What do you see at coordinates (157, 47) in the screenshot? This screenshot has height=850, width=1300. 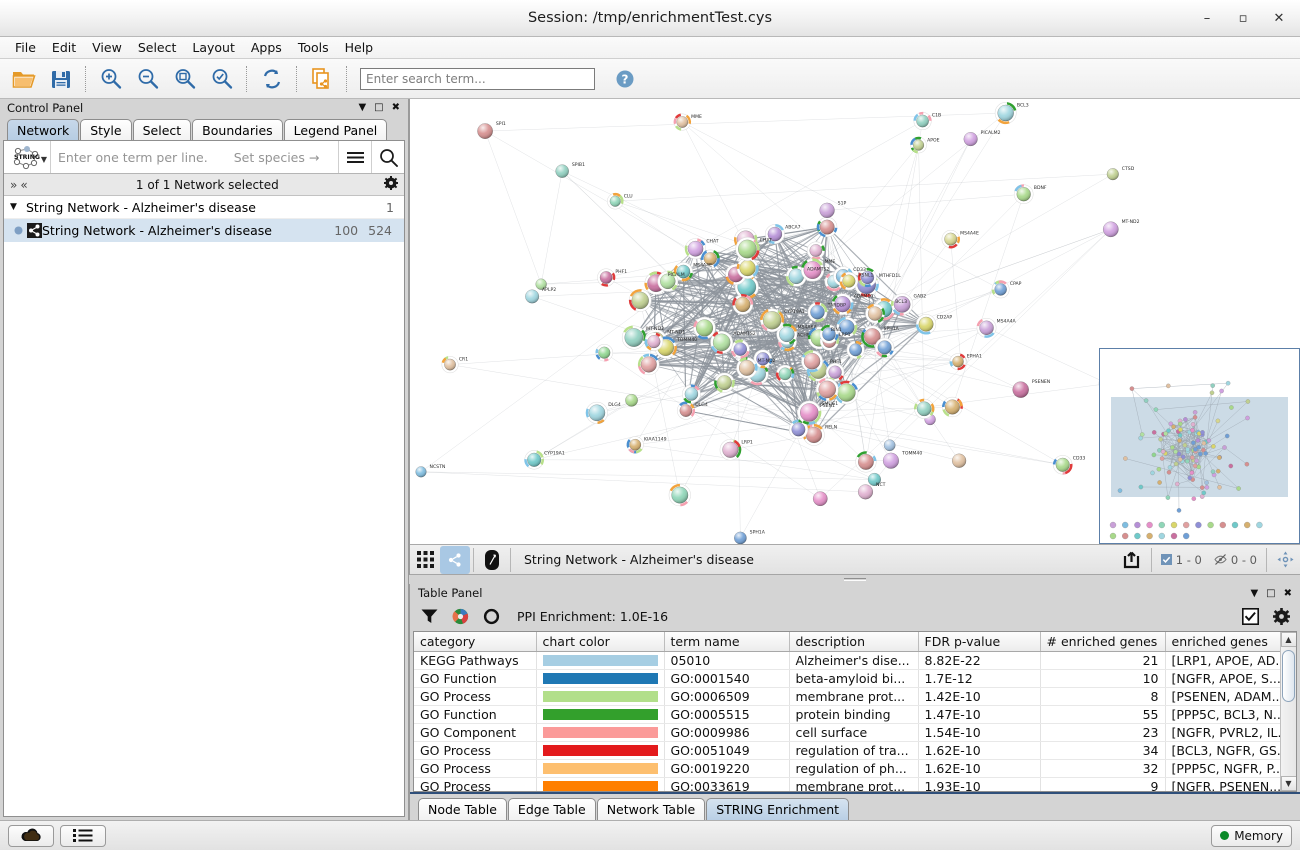 I see `menu-select: Select` at bounding box center [157, 47].